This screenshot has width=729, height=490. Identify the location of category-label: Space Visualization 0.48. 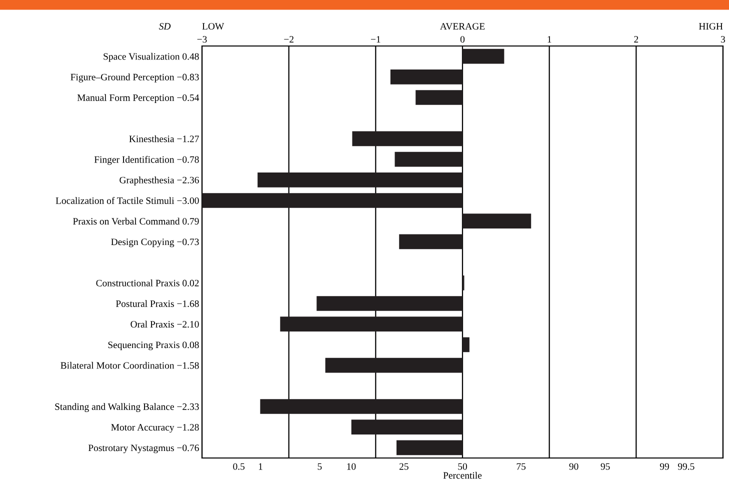
(151, 57).